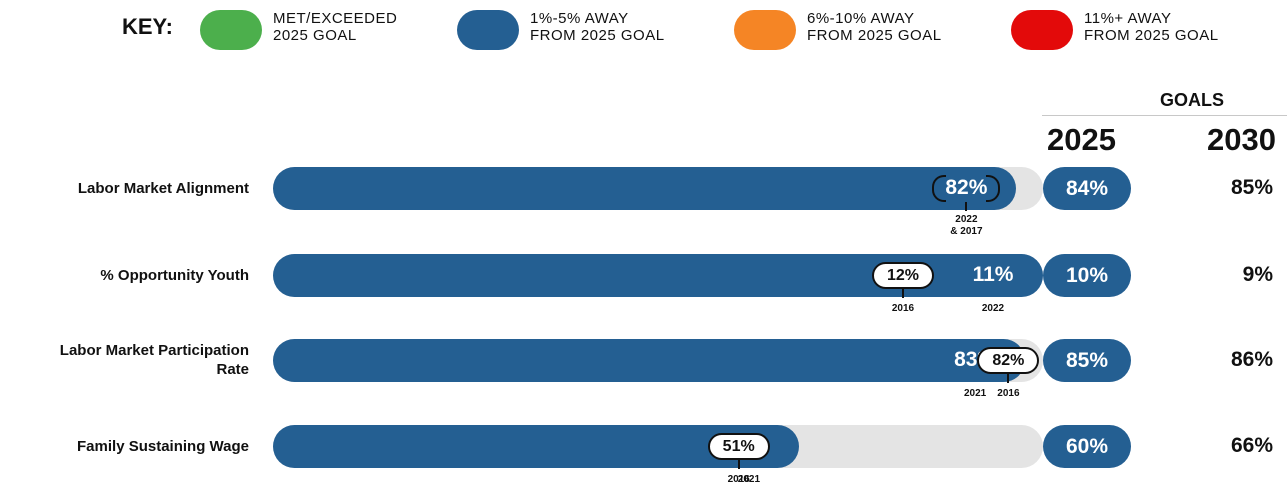 Image resolution: width=1287 pixels, height=486 pixels. I want to click on row-label: Labor Market Alignment, so click(124, 188).